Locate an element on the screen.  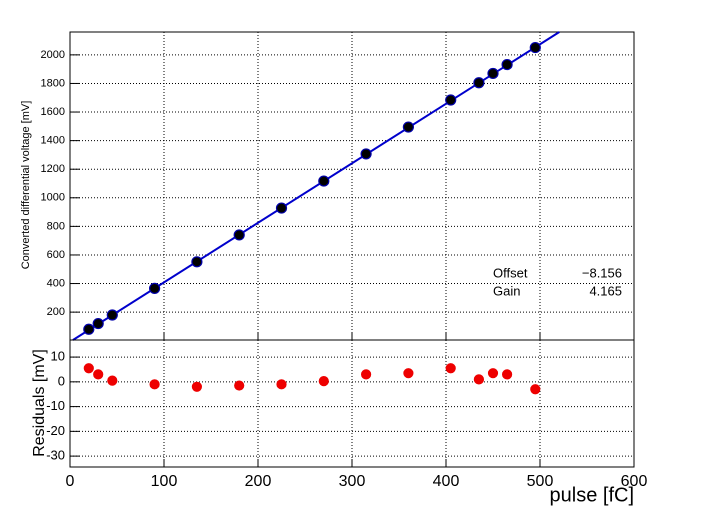
y-tick-label: -20 is located at coordinates (55, 430).